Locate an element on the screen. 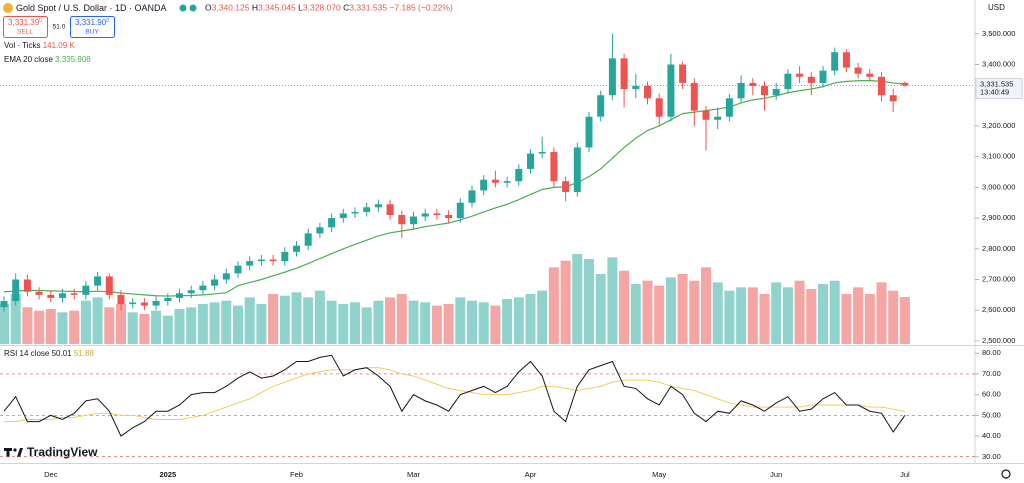 The image size is (1024, 483). sell-label: SELL is located at coordinates (25, 32).